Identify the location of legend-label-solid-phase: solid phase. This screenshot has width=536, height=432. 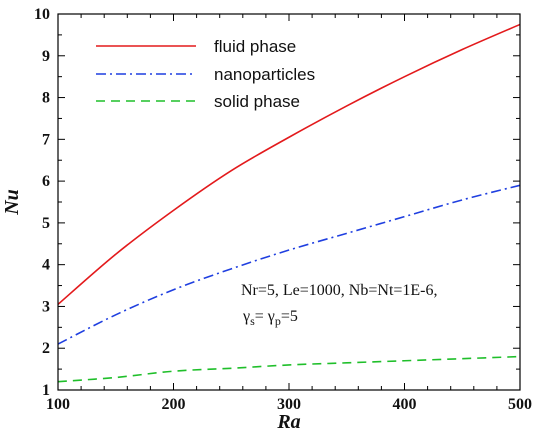
(257, 101).